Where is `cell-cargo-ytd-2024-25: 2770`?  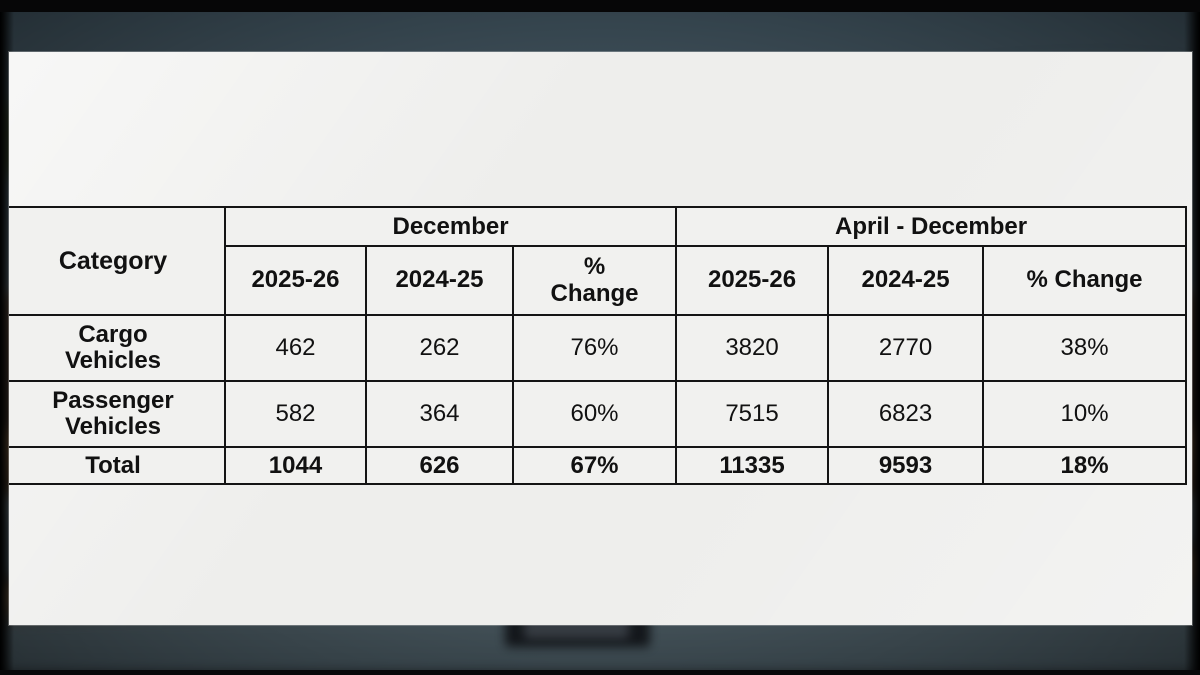
cell-cargo-ytd-2024-25: 2770 is located at coordinates (906, 348).